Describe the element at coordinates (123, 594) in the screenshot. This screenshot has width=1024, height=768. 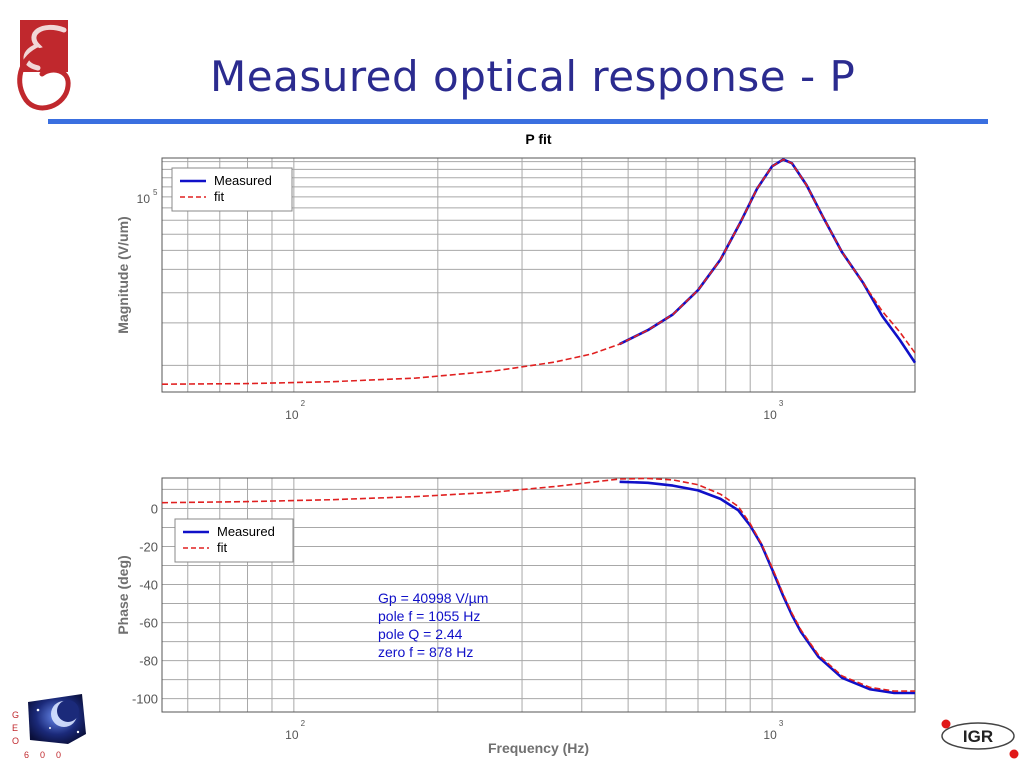
I see `y-axis-label: Phase (deg)` at that location.